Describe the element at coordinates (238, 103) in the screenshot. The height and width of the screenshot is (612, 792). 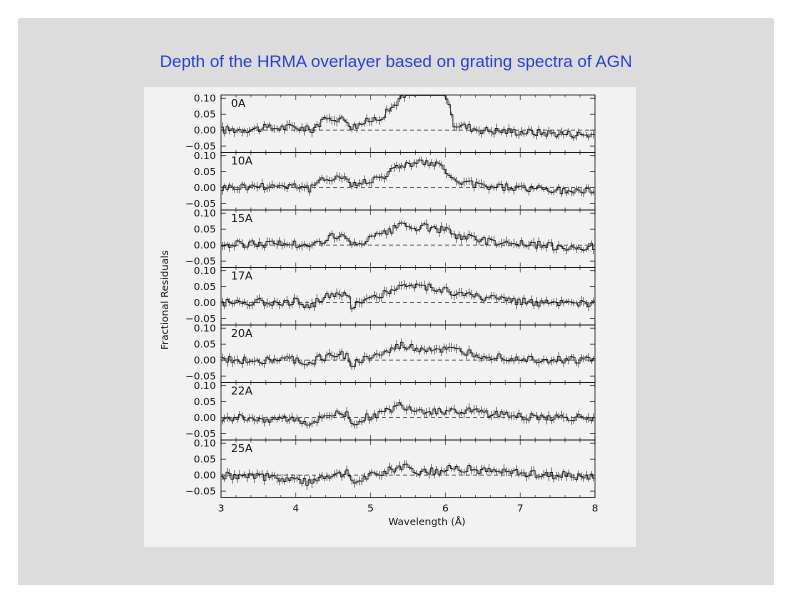
I see `panel-label: 0A` at that location.